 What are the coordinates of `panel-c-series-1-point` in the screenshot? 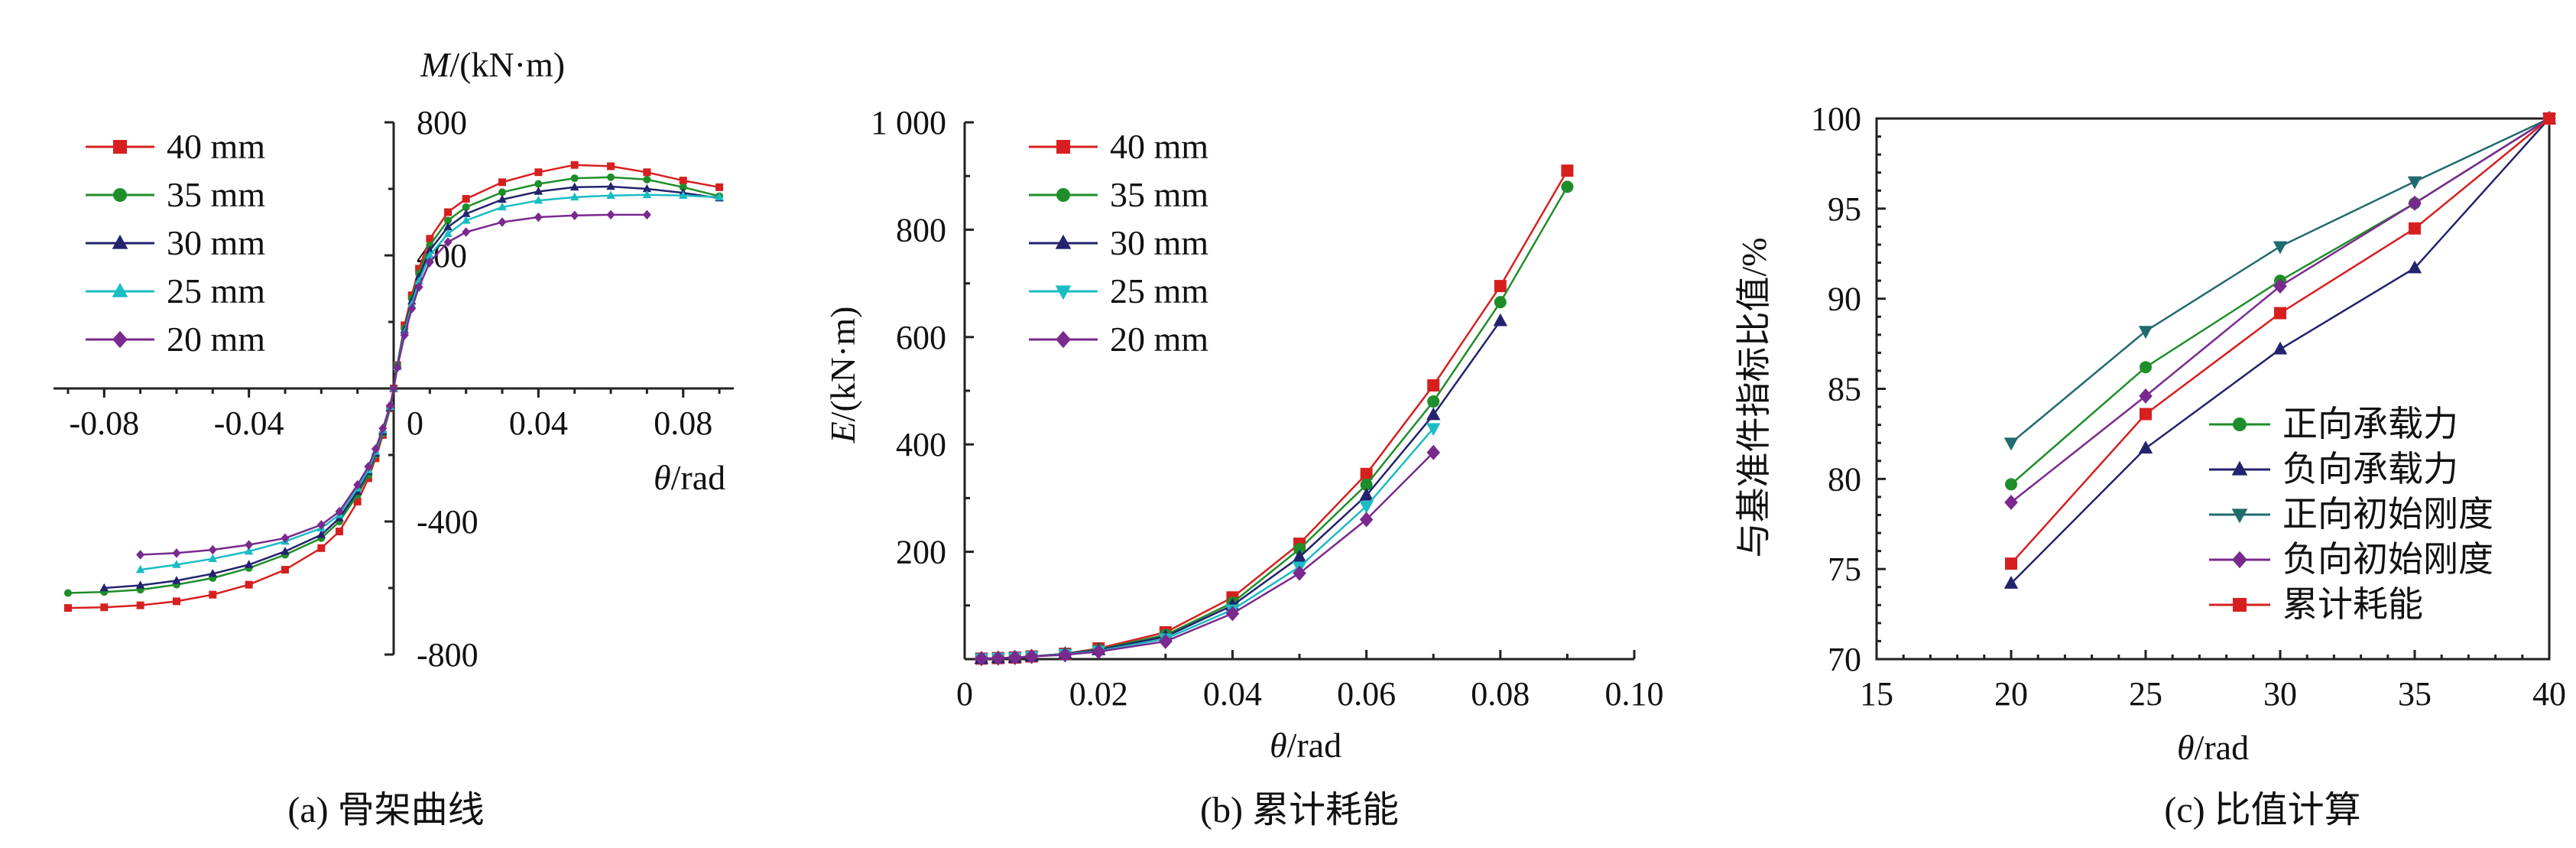 It's located at (2011, 582).